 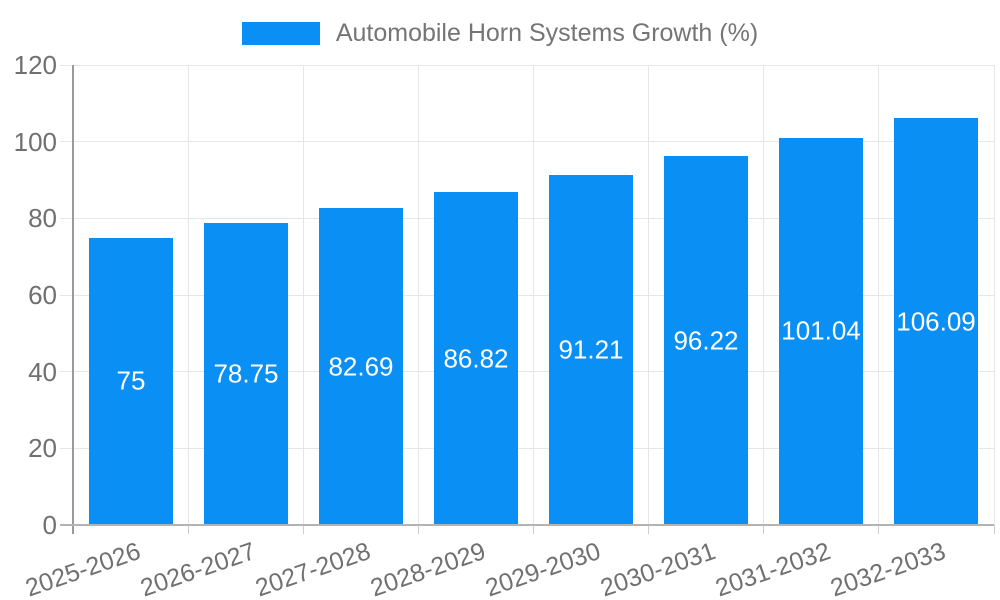 I want to click on bar: 106.09, so click(x=936, y=321).